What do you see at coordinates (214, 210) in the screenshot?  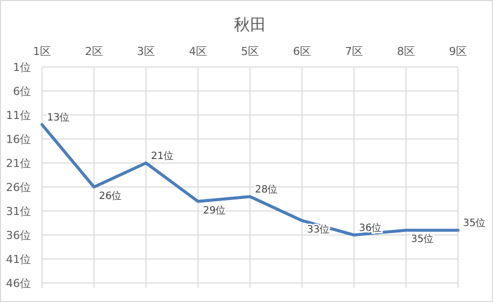 I see `data-label: 29位` at bounding box center [214, 210].